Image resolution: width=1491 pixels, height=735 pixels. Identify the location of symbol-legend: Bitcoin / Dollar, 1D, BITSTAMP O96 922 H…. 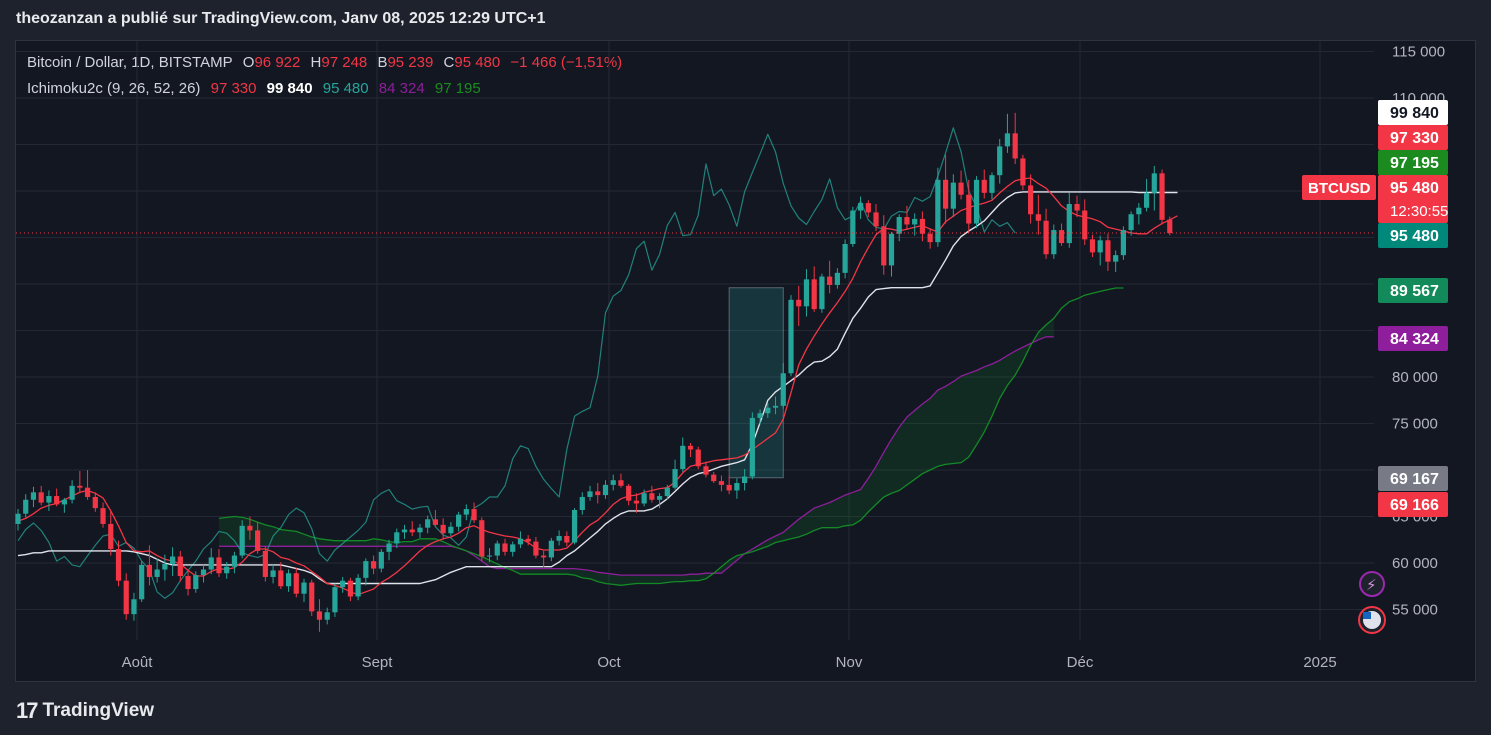
(327, 62).